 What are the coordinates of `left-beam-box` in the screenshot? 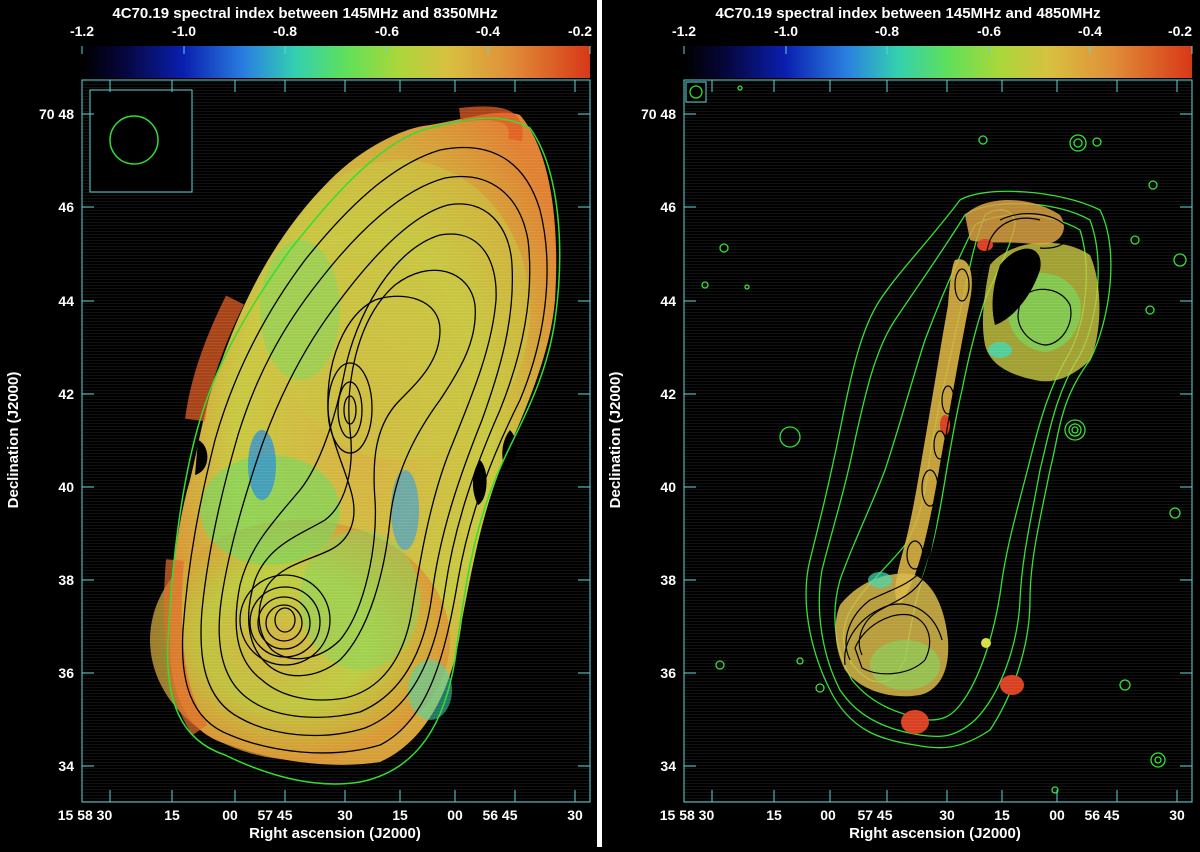 It's located at (141, 141).